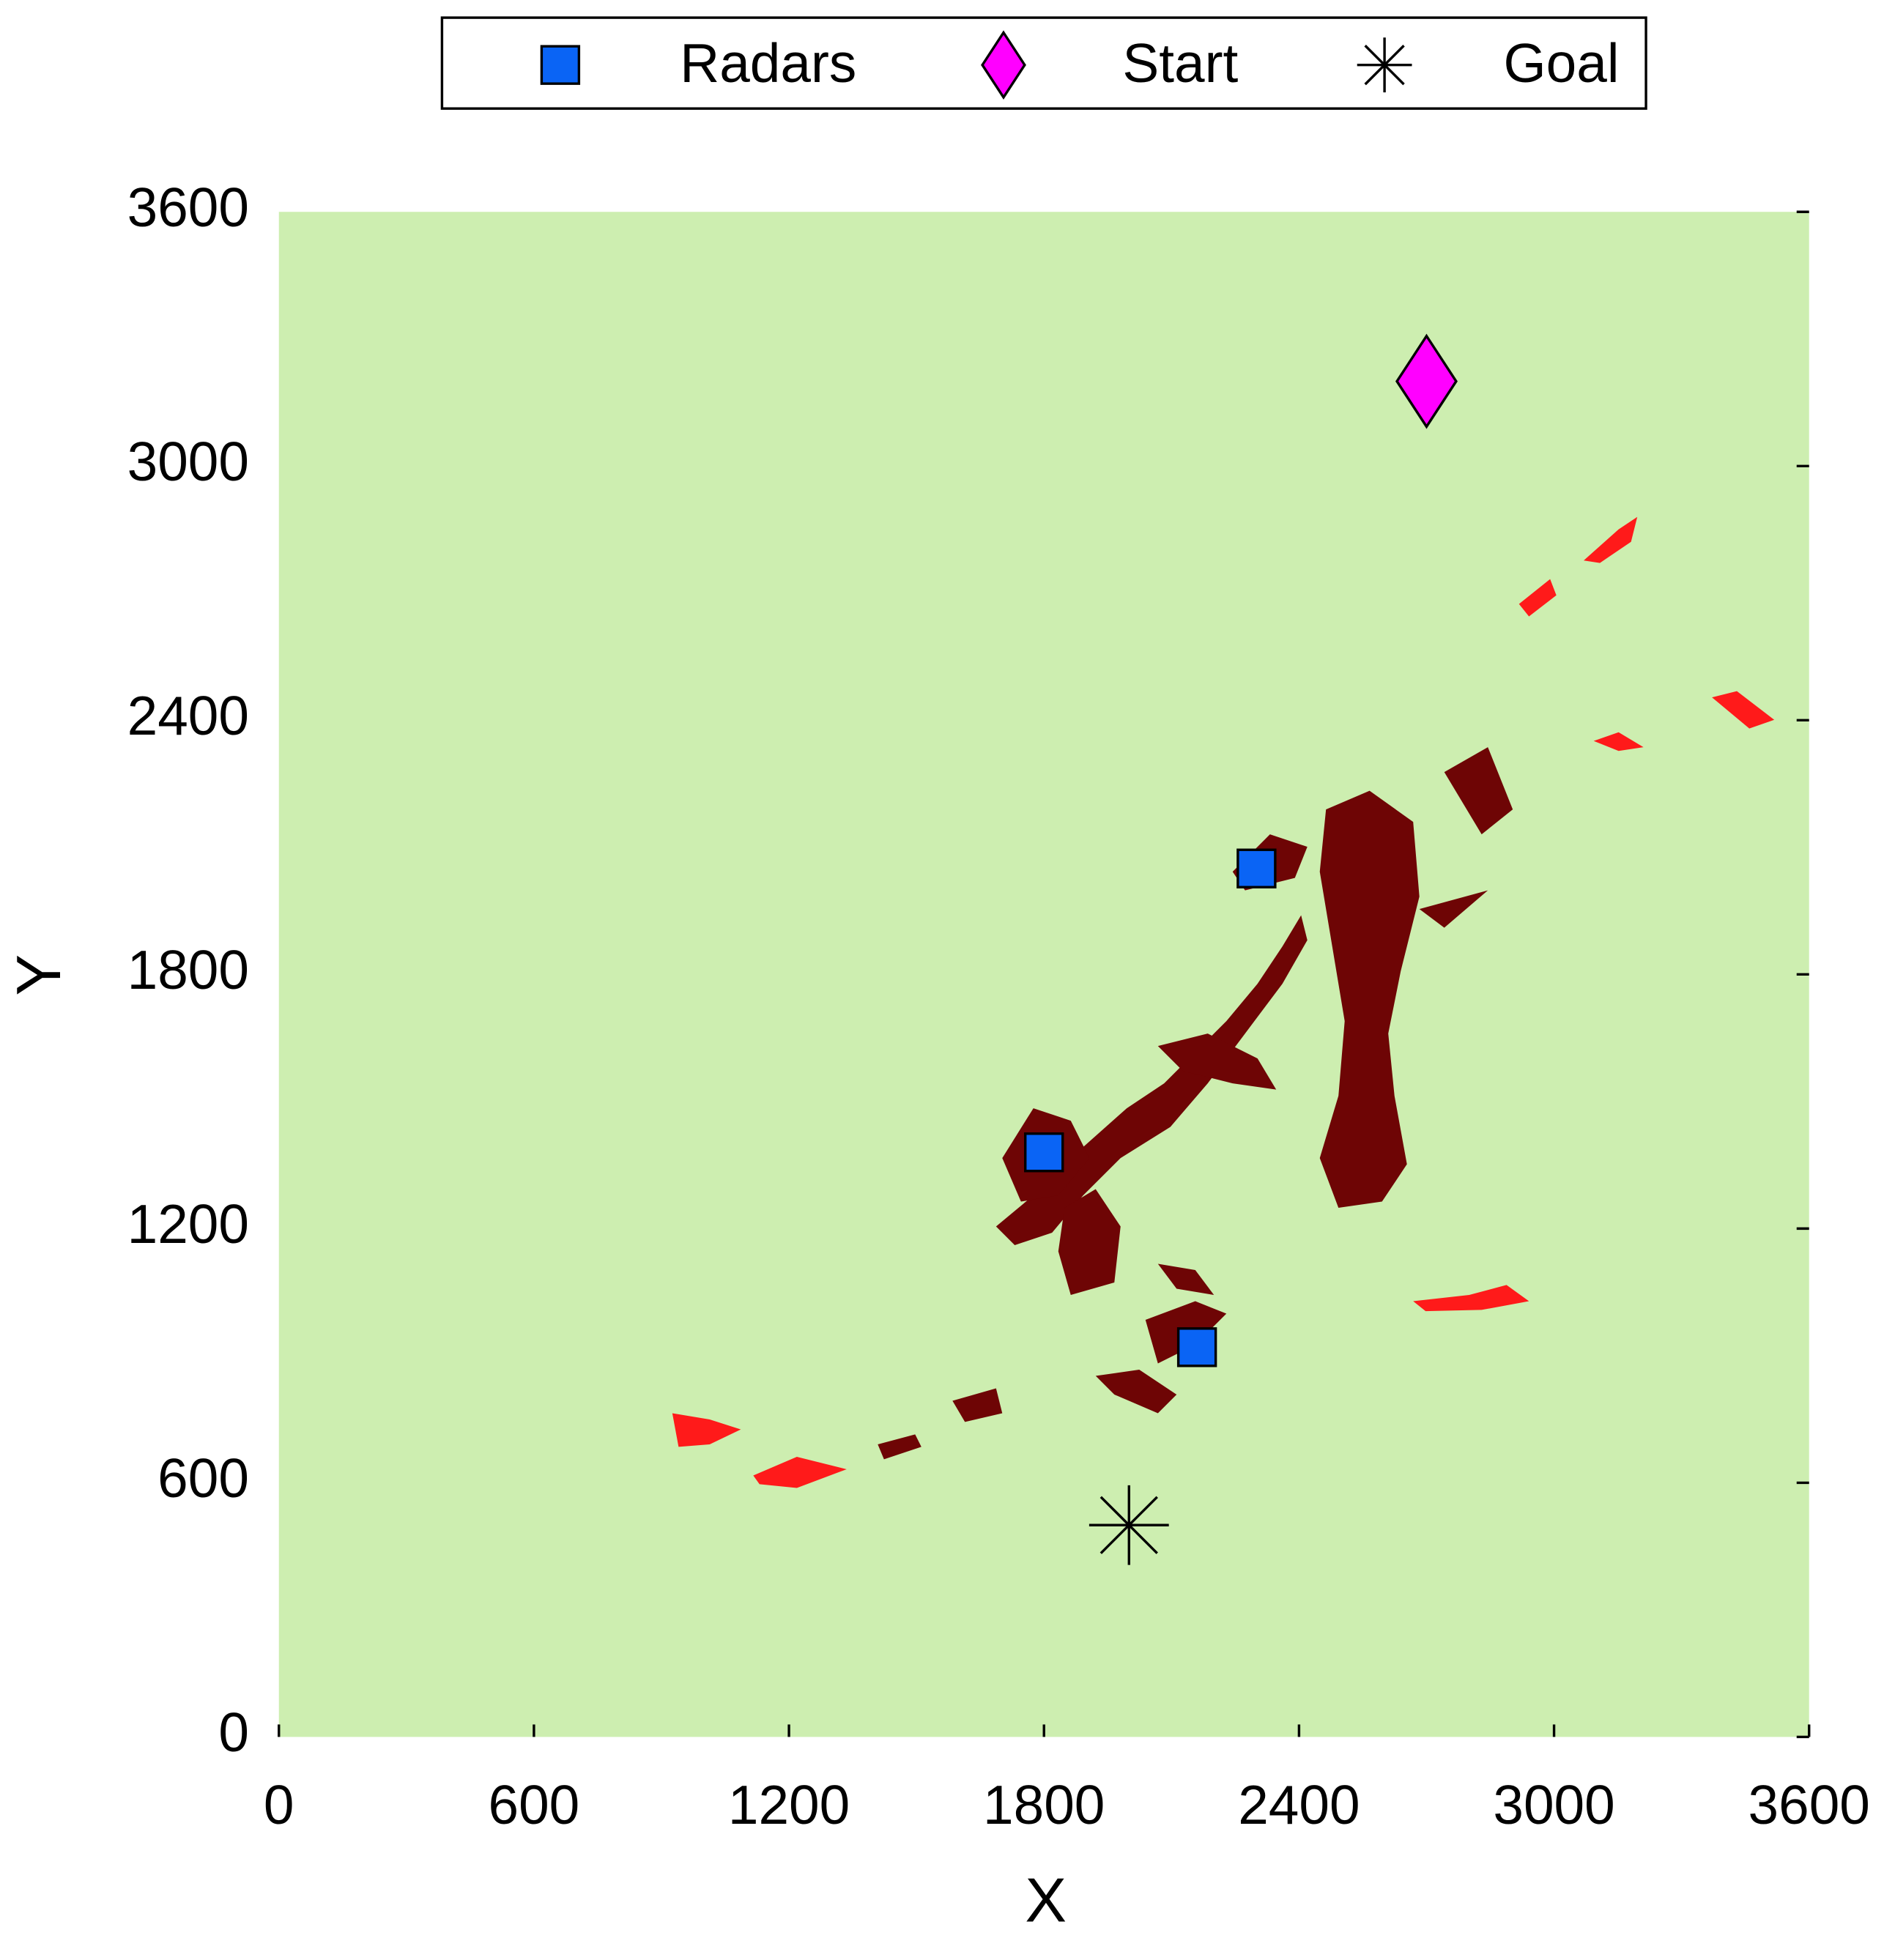 This screenshot has width=1895, height=1960. What do you see at coordinates (1427, 381) in the screenshot?
I see `start-marker` at bounding box center [1427, 381].